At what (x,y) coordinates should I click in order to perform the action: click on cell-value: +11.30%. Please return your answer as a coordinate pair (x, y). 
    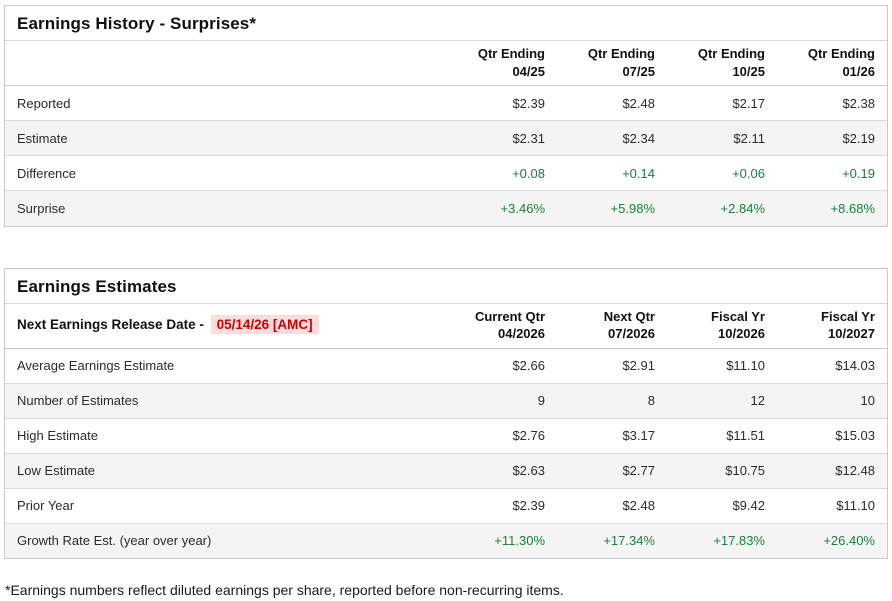
    Looking at the image, I should click on (502, 540).